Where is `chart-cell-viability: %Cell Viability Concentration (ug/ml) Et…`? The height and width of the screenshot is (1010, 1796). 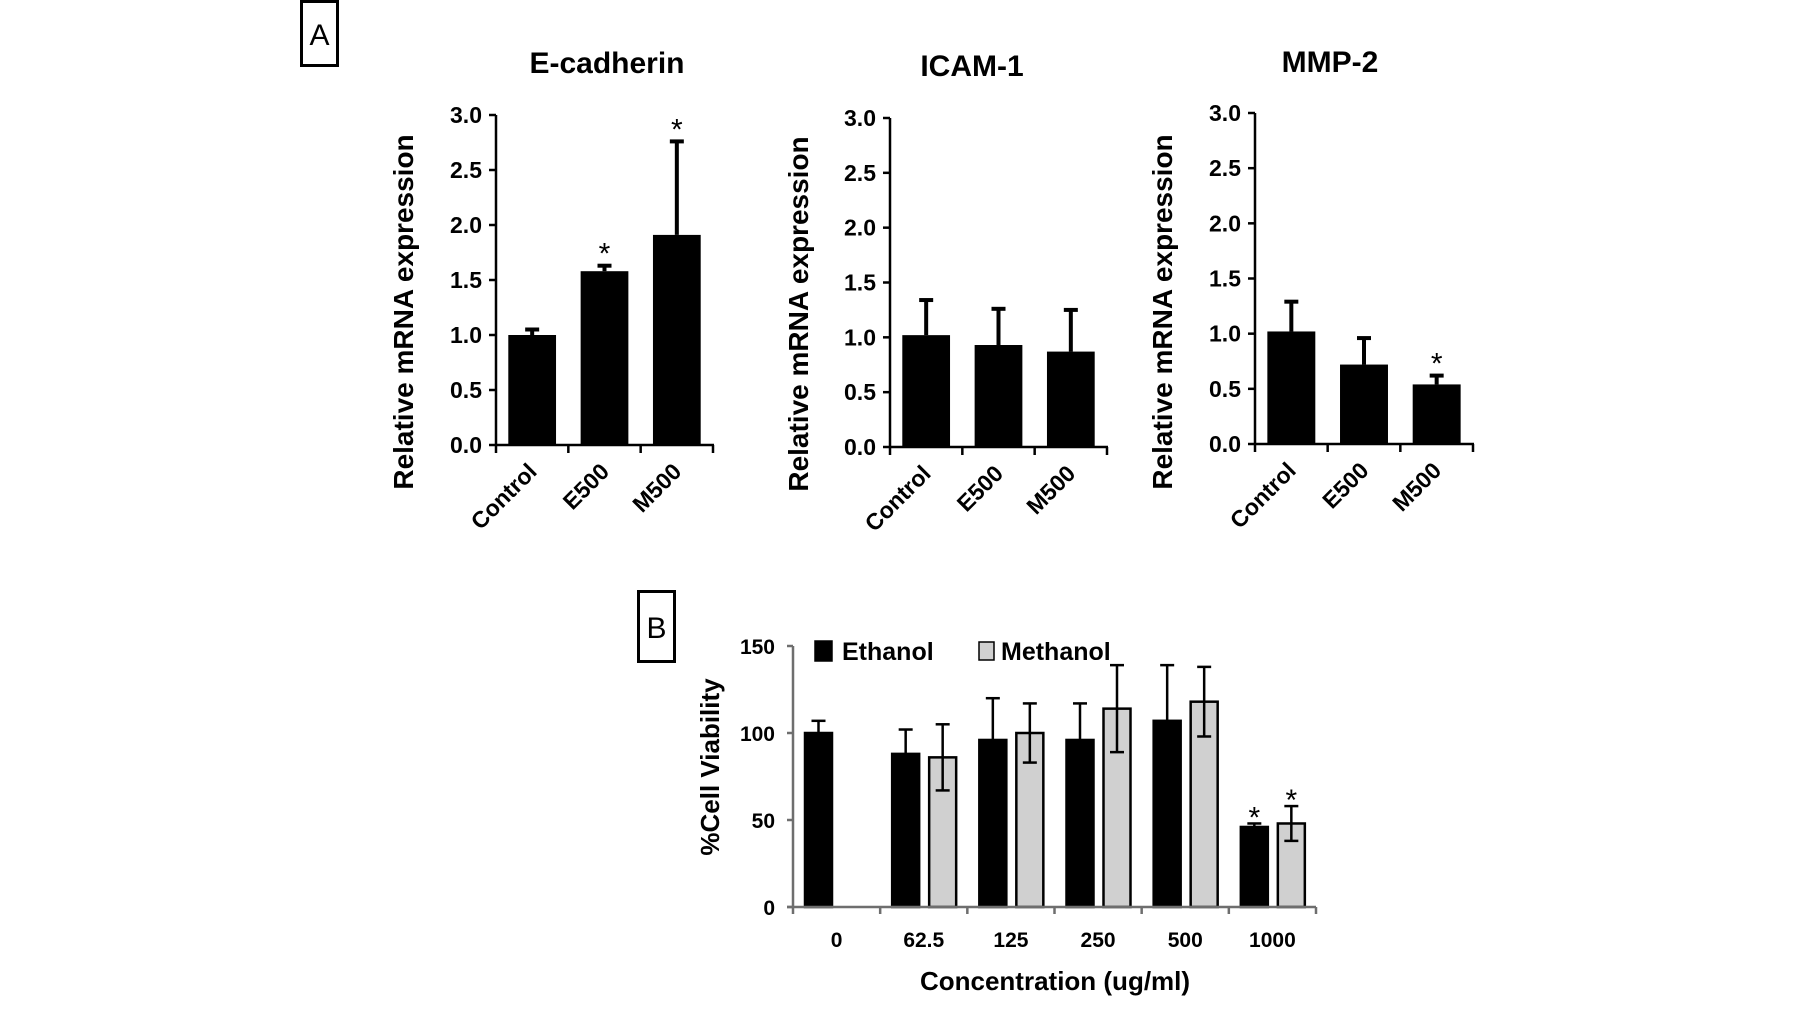 chart-cell-viability: %Cell Viability Concentration (ug/ml) Et… is located at coordinates (1006, 816).